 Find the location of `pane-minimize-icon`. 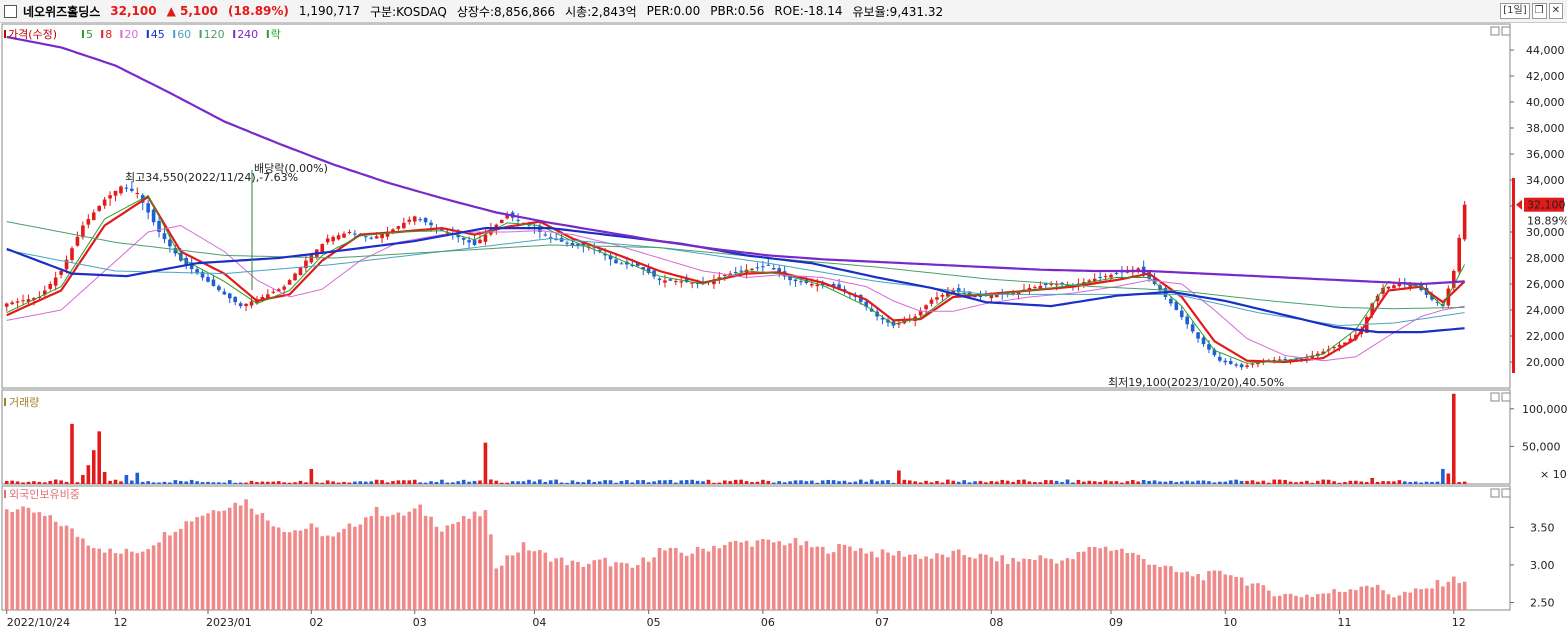

pane-minimize-icon is located at coordinates (1495, 397).